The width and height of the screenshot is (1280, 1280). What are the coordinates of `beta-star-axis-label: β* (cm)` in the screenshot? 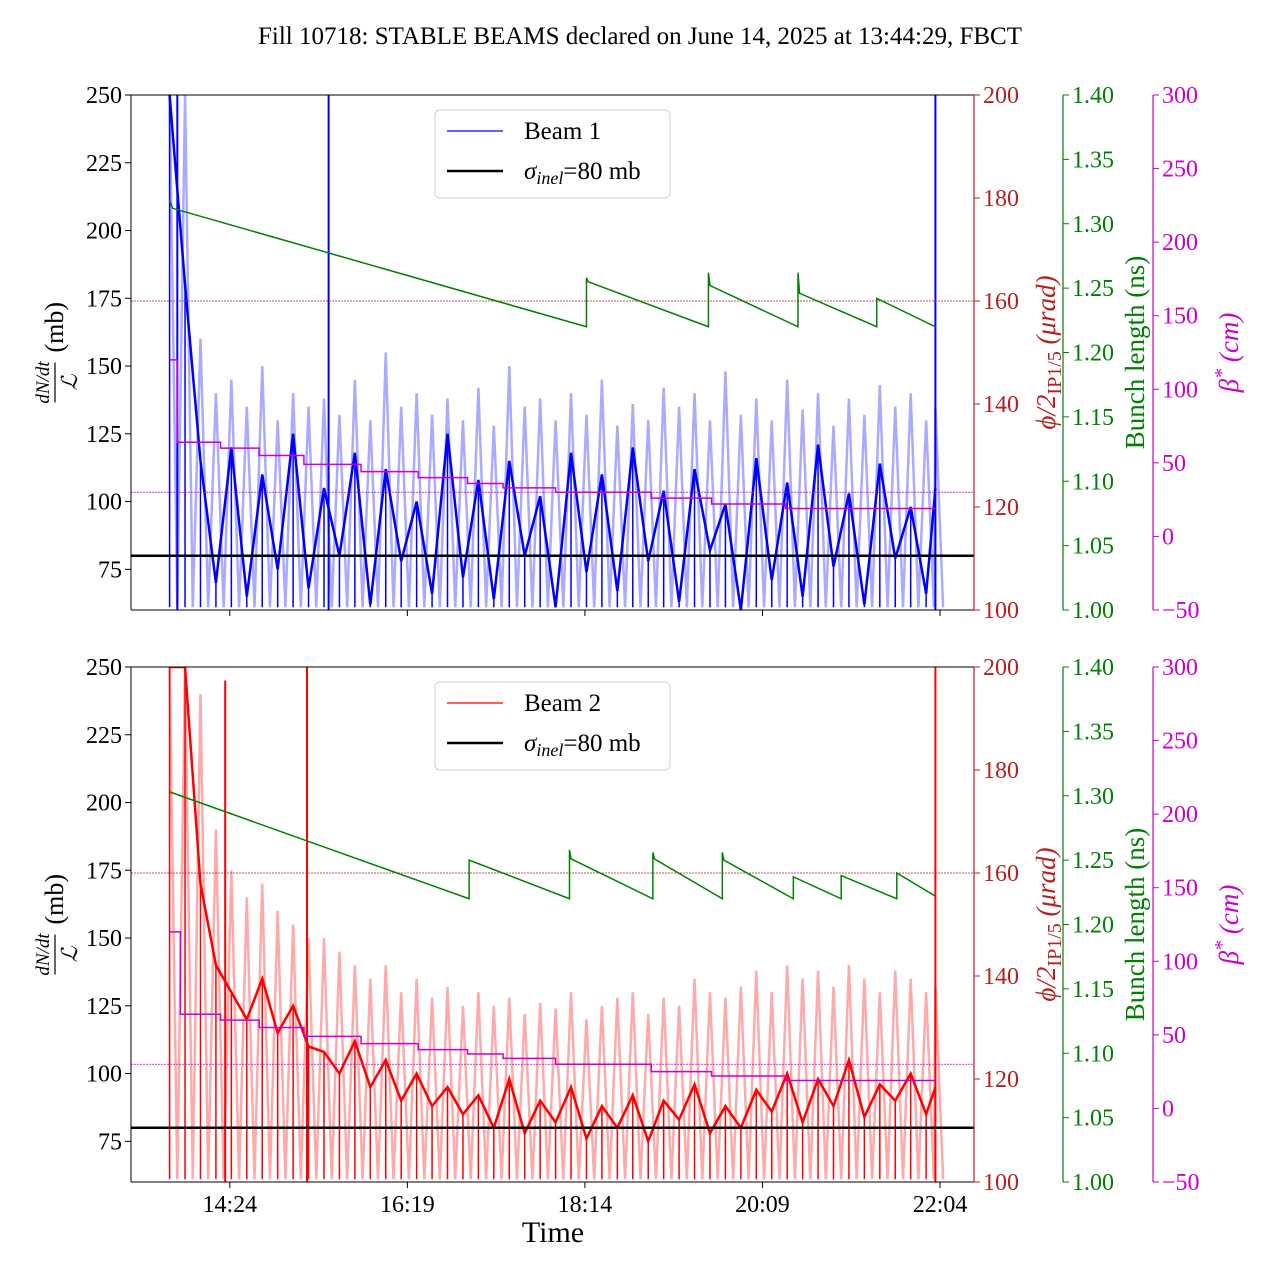 It's located at (1227, 925).